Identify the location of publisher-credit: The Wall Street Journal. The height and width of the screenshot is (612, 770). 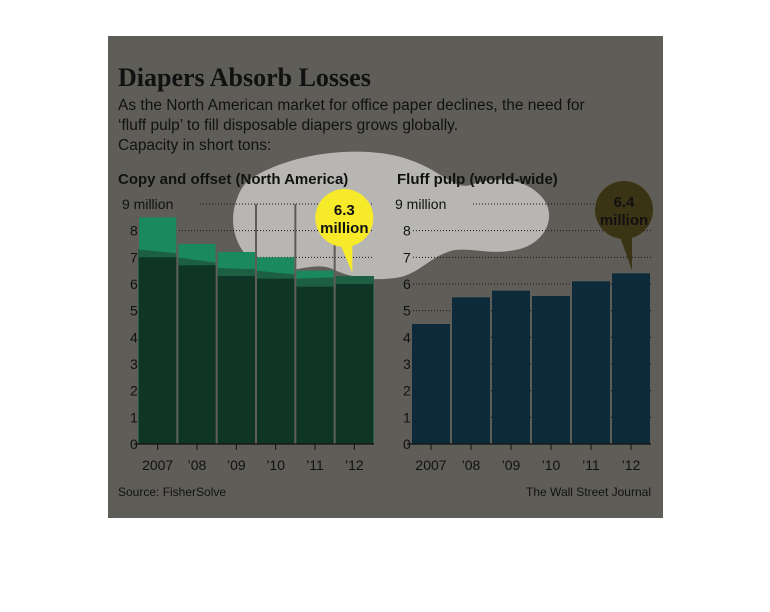
(588, 492).